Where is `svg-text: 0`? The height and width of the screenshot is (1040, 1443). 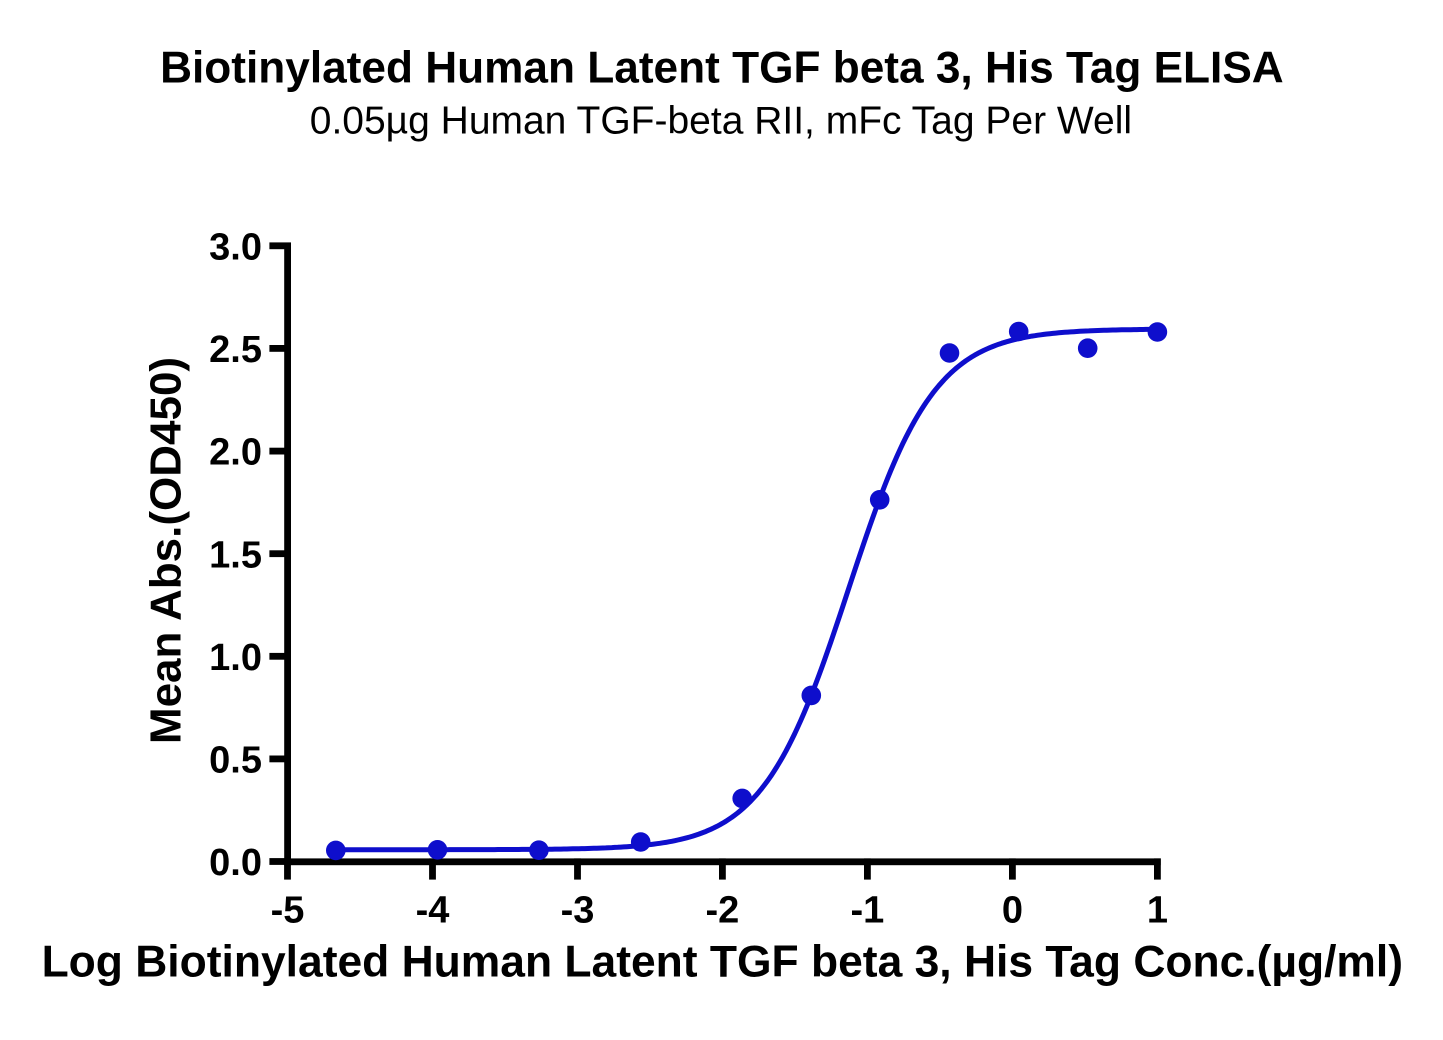
svg-text: 0 is located at coordinates (1012, 911).